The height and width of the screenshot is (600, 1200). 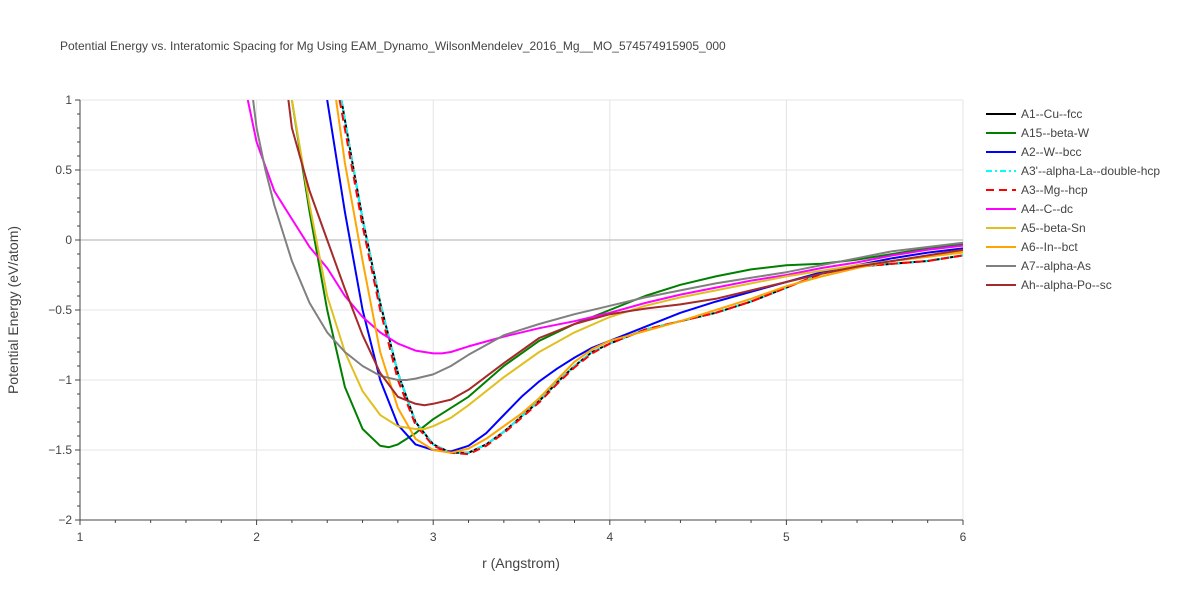 What do you see at coordinates (1066, 285) in the screenshot?
I see `legend-label: Ah--alpha-Po--sc` at bounding box center [1066, 285].